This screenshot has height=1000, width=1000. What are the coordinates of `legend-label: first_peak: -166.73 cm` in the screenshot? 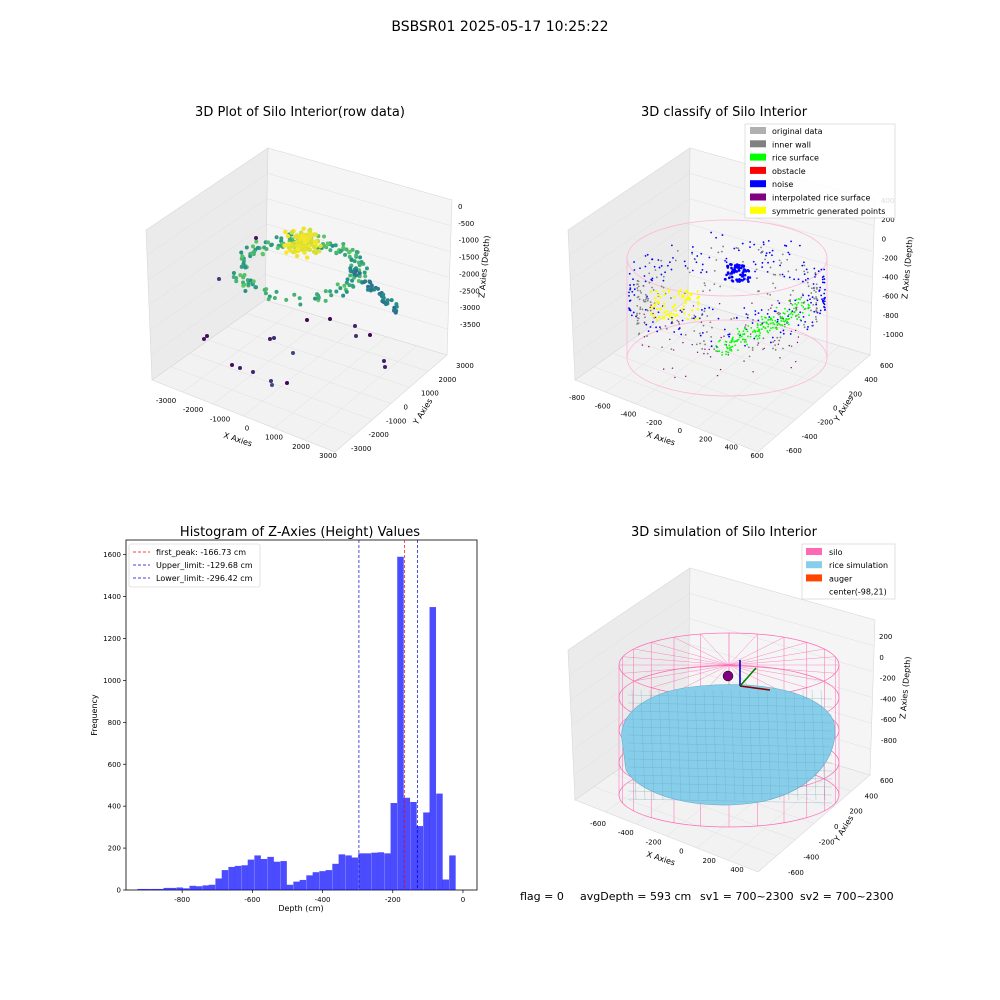 It's located at (201, 552).